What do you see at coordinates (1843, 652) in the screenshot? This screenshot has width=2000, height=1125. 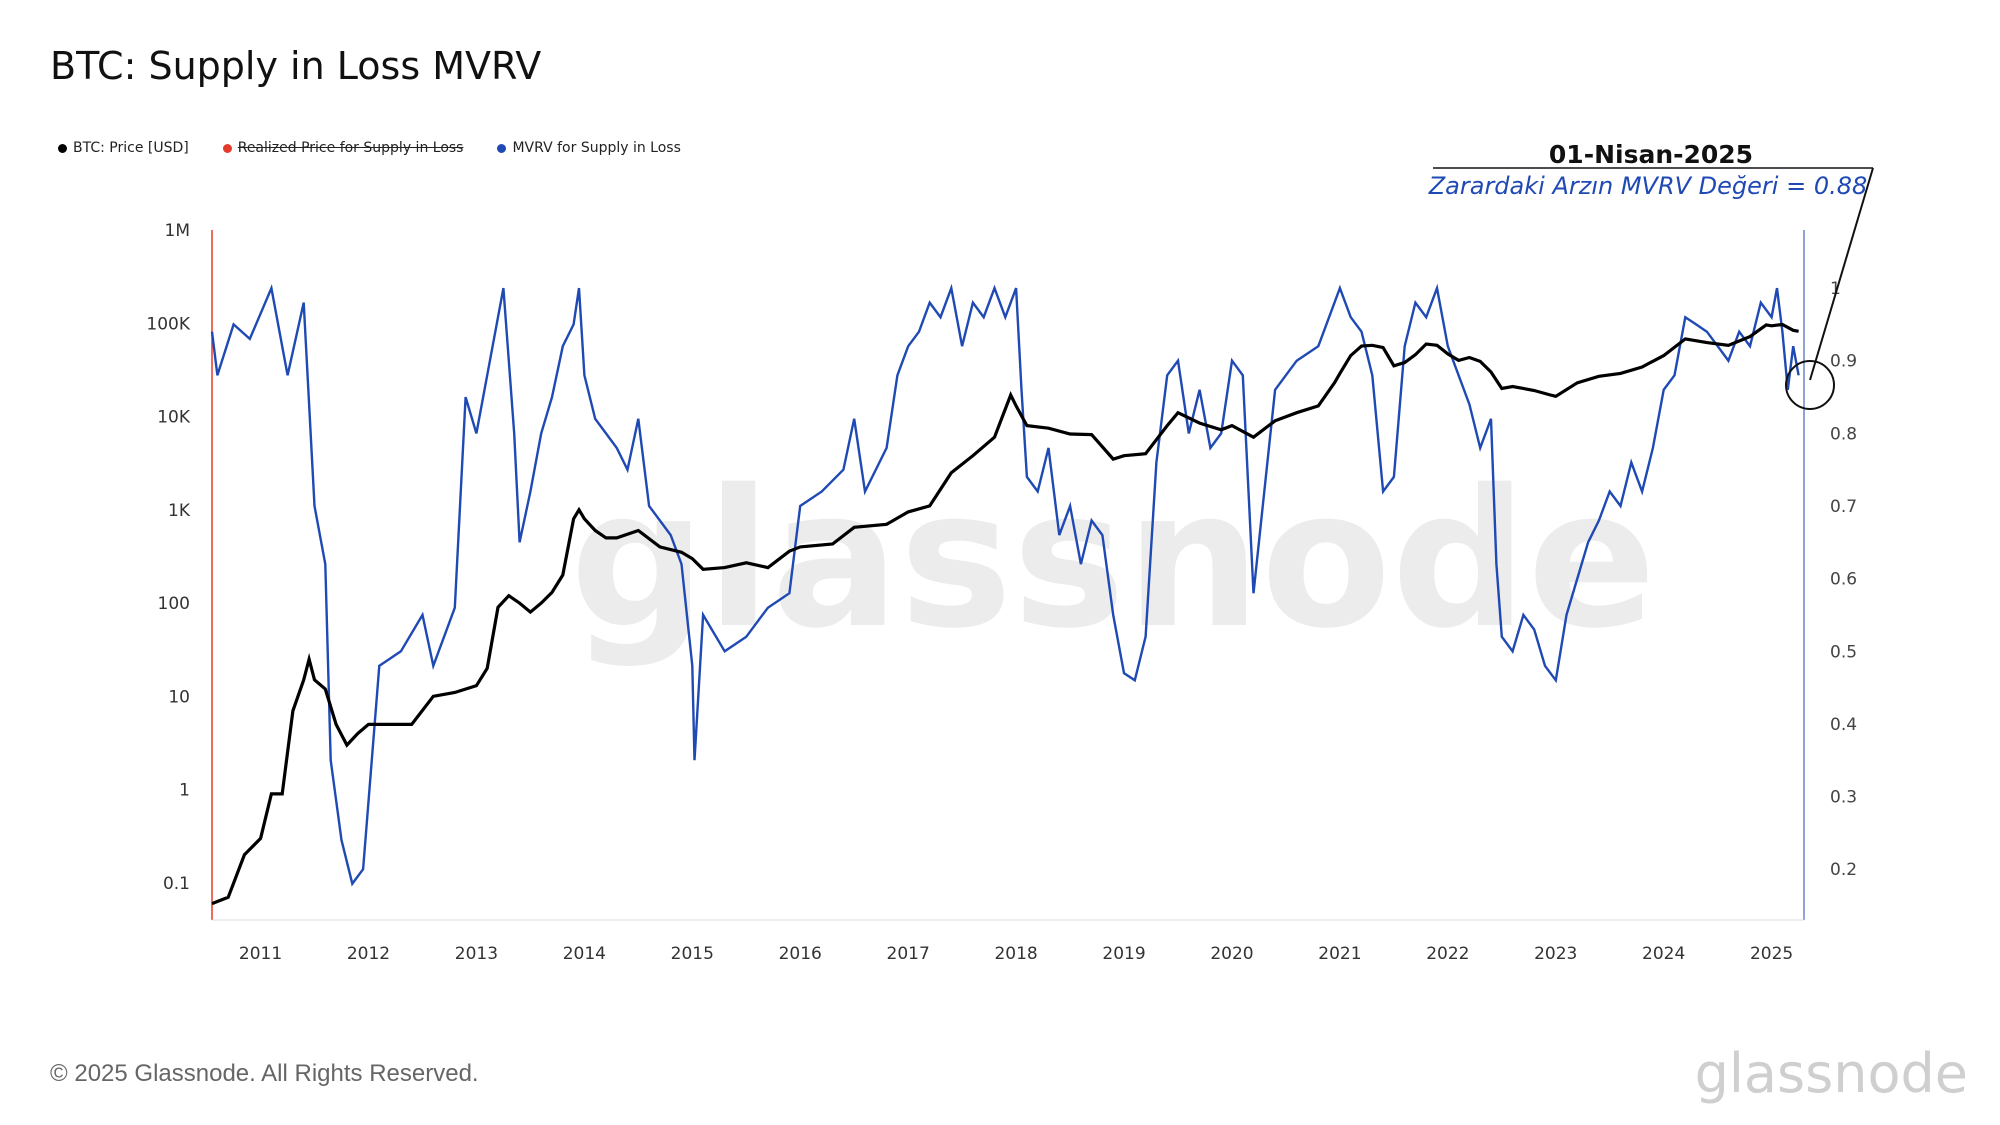 I see `y-right-tick-label: 0.5` at bounding box center [1843, 652].